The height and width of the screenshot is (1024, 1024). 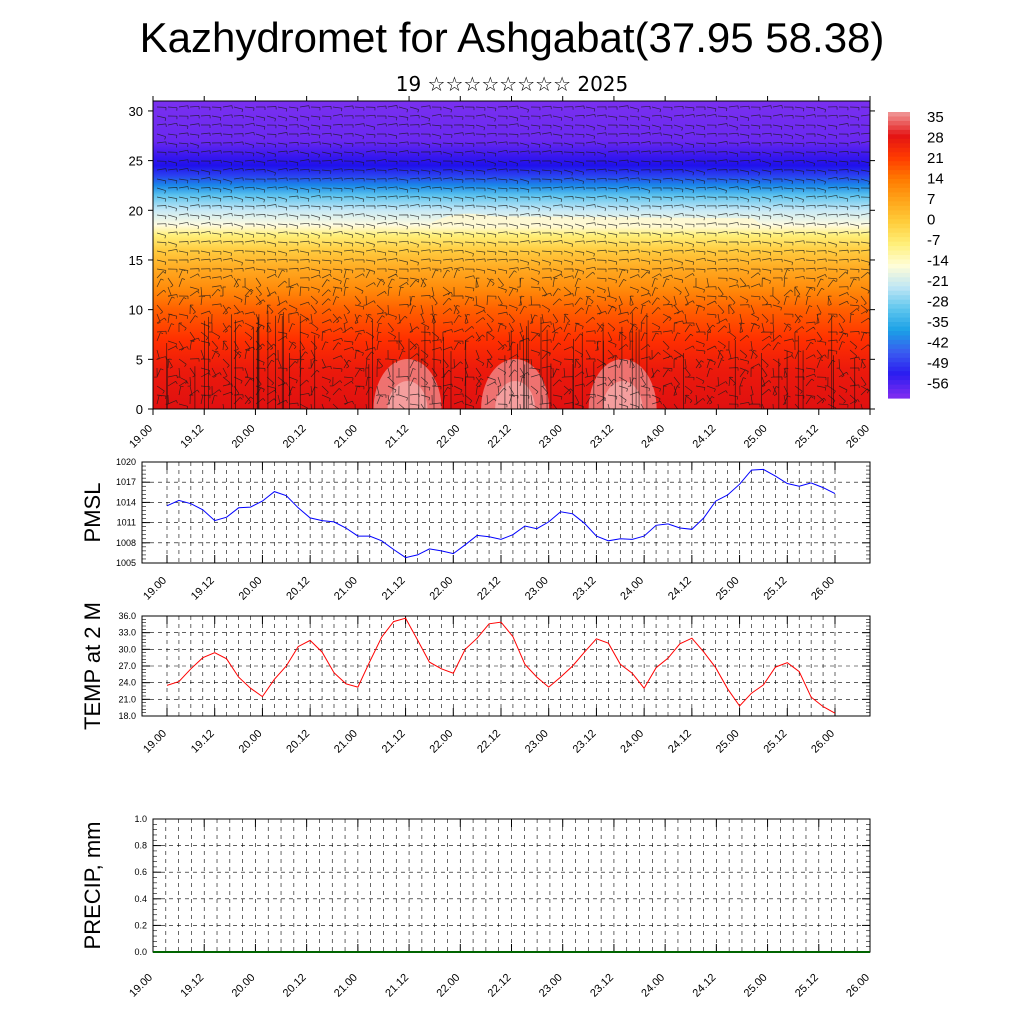 What do you see at coordinates (935, 138) in the screenshot?
I see `colorbar-label: 28` at bounding box center [935, 138].